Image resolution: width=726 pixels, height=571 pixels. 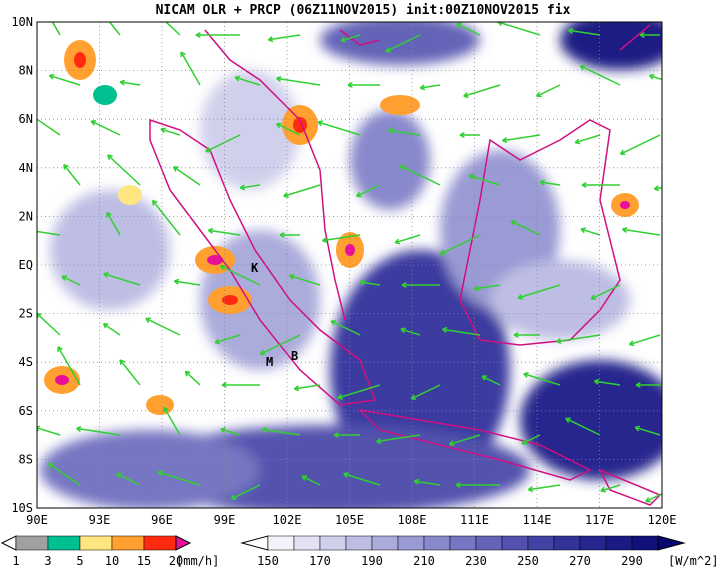 What do you see at coordinates (26, 71) in the screenshot?
I see `lat-label: 8N` at bounding box center [26, 71].